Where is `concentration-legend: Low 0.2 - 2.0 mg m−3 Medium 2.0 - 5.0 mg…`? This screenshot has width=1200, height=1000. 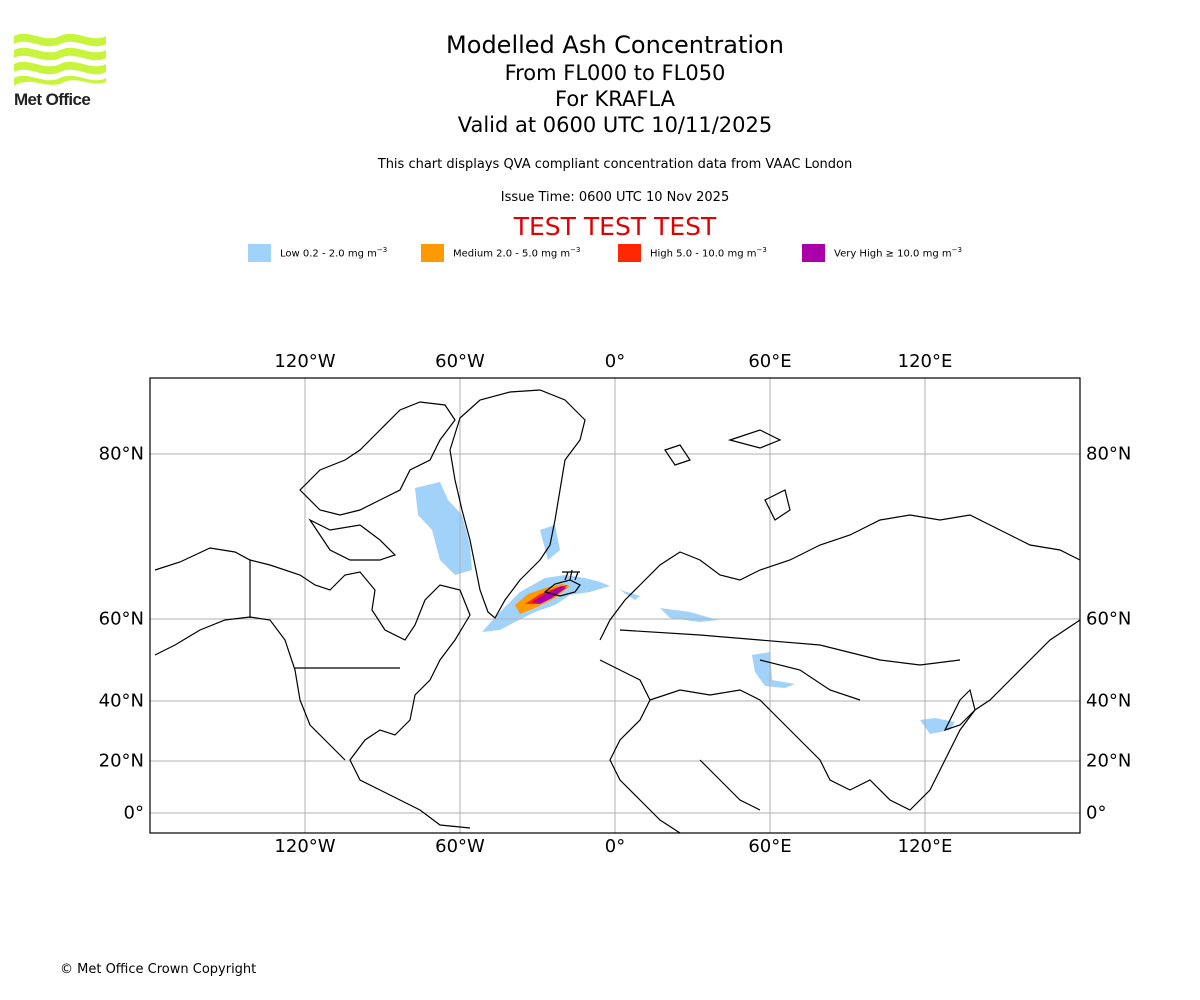
concentration-legend: Low 0.2 - 2.0 mg m−3 Medium 2.0 - 5.0 mg… is located at coordinates (600, 254).